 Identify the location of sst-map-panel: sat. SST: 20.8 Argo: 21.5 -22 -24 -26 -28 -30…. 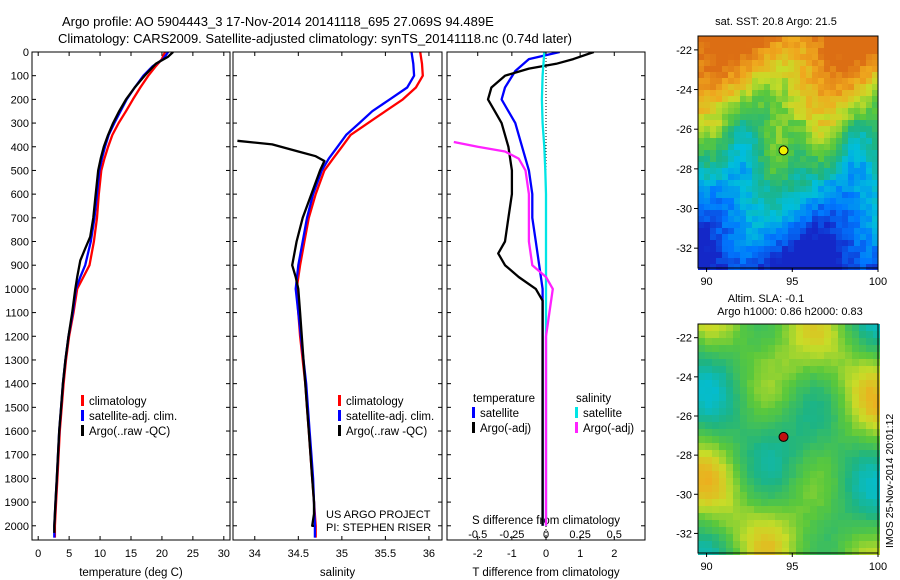
(781, 152).